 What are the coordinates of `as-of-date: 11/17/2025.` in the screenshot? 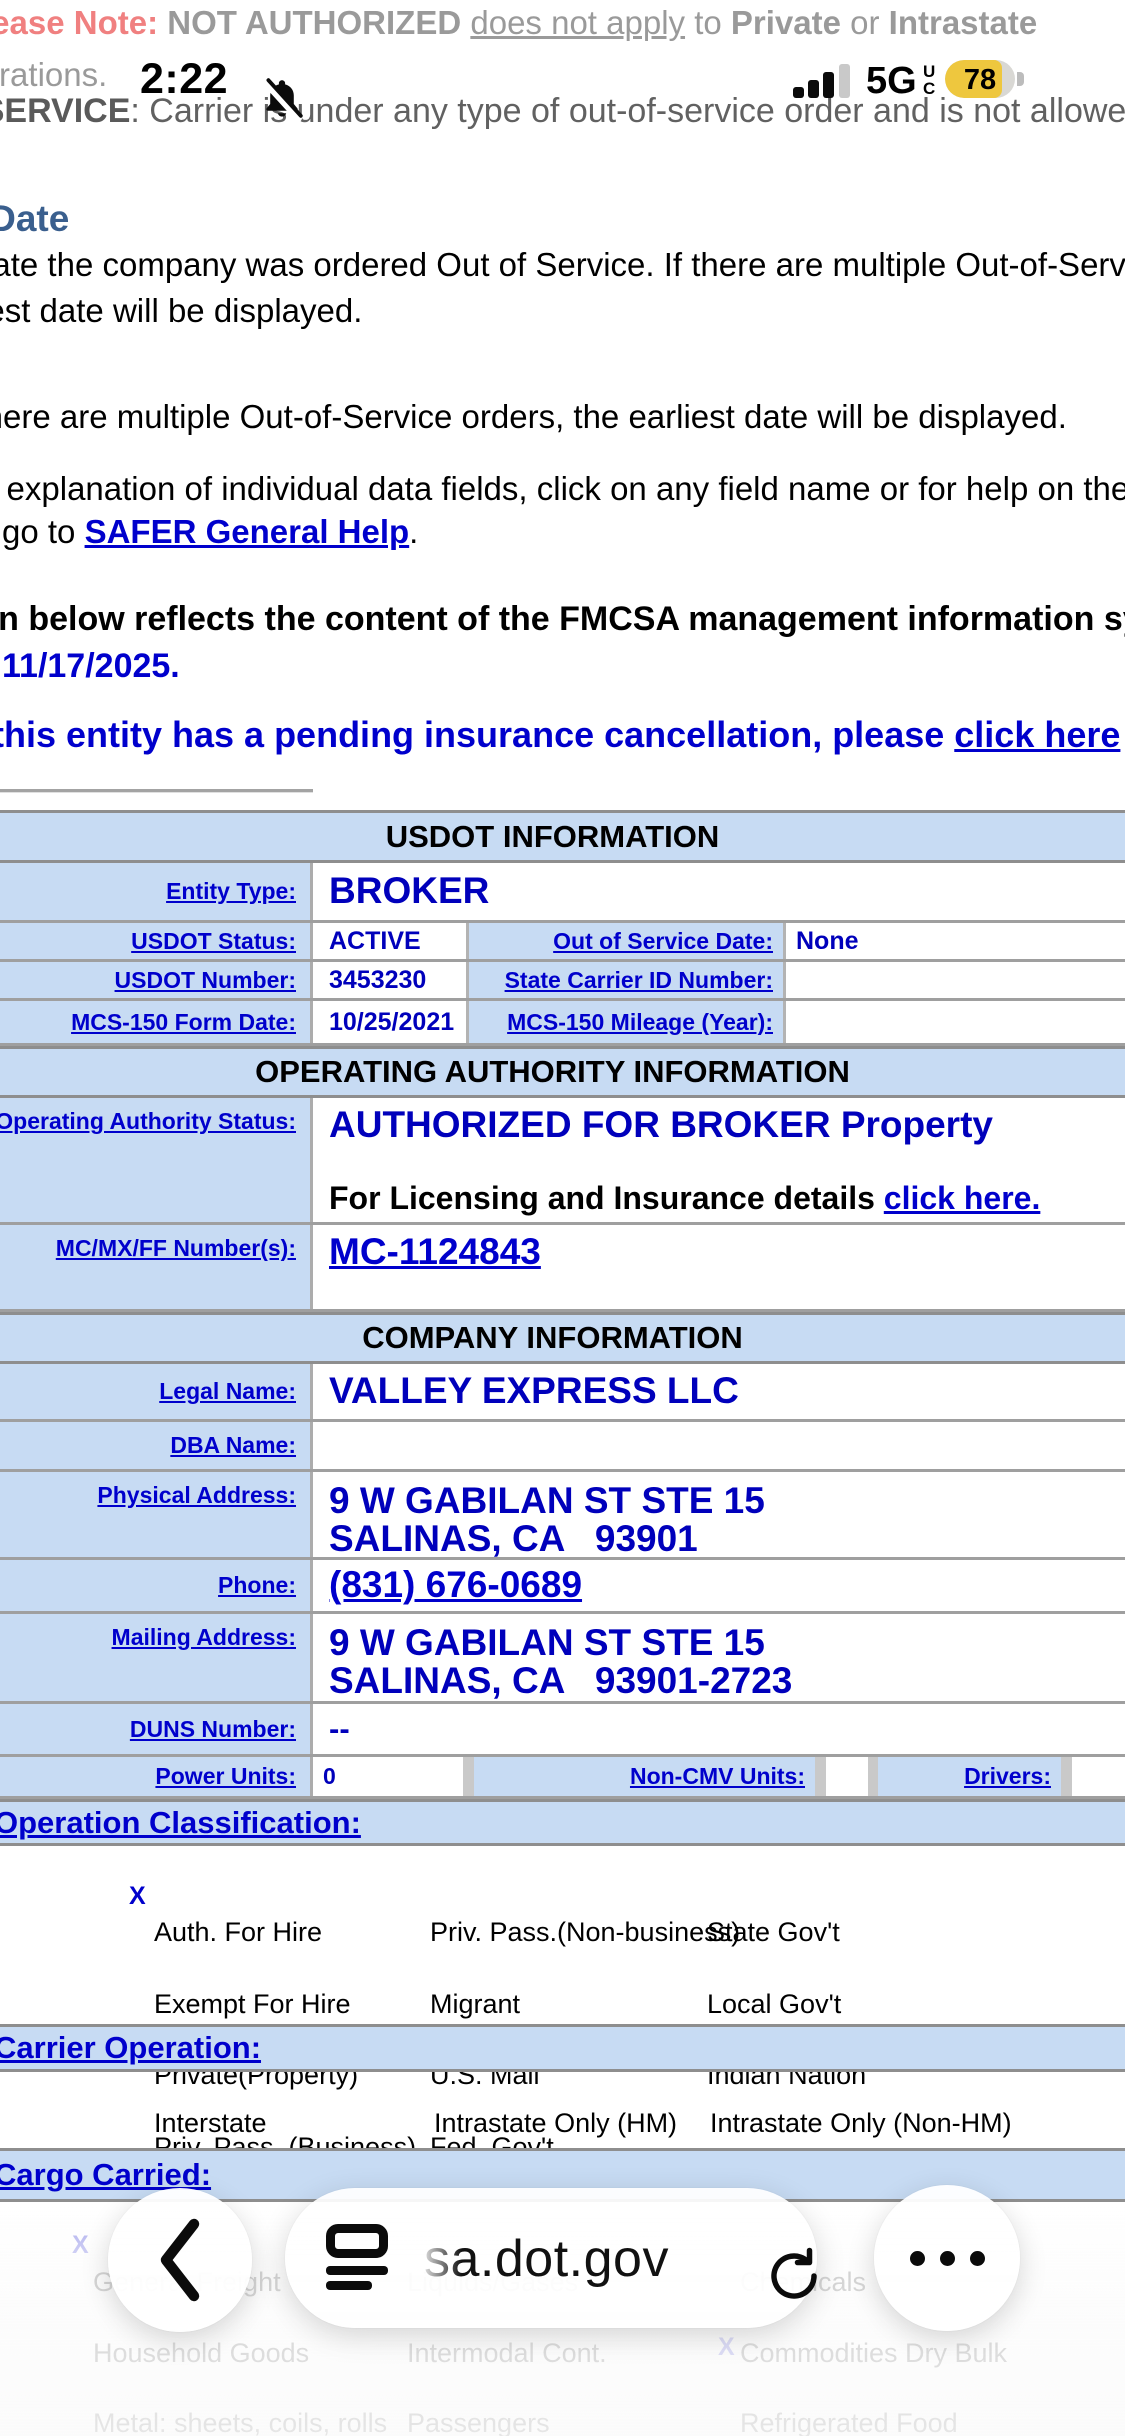 It's located at (91, 666).